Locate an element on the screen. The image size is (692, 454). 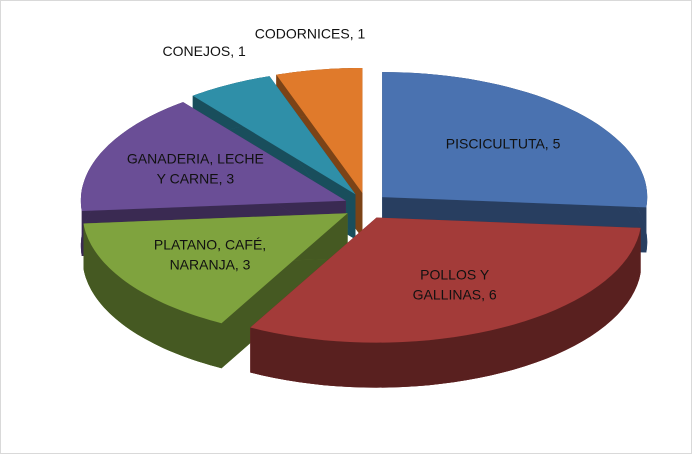
slice-wall is located at coordinates (152, 296).